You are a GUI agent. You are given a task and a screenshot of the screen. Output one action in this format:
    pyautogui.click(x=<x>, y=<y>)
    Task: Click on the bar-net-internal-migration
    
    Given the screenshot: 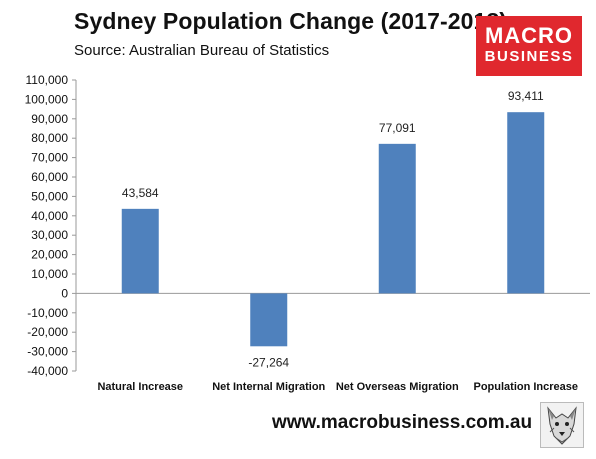 What is the action you would take?
    pyautogui.click(x=269, y=320)
    